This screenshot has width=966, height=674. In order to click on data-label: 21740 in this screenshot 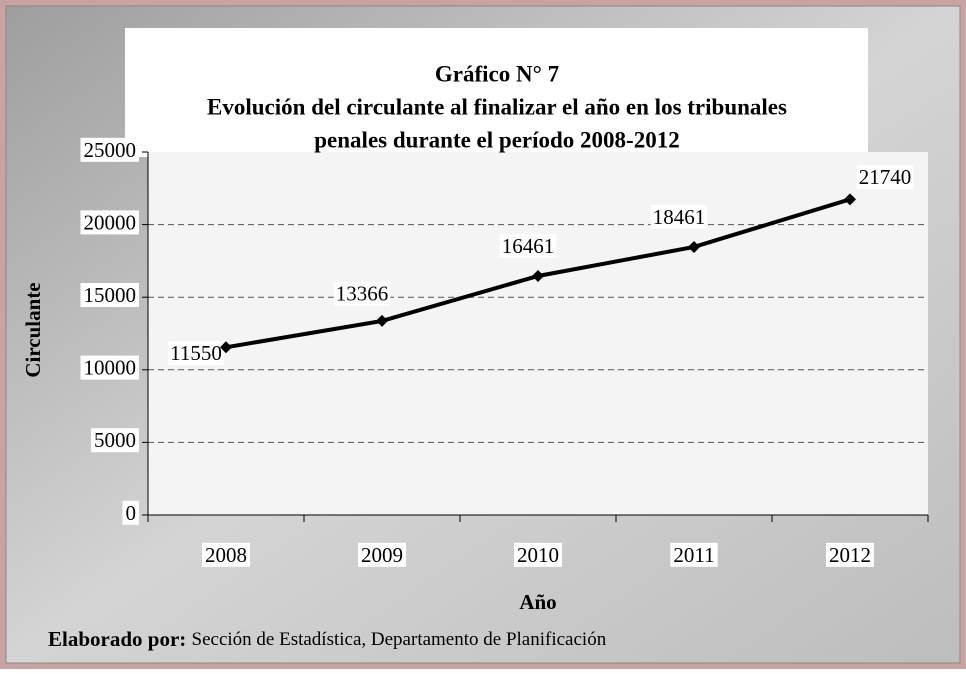, I will do `click(885, 177)`.